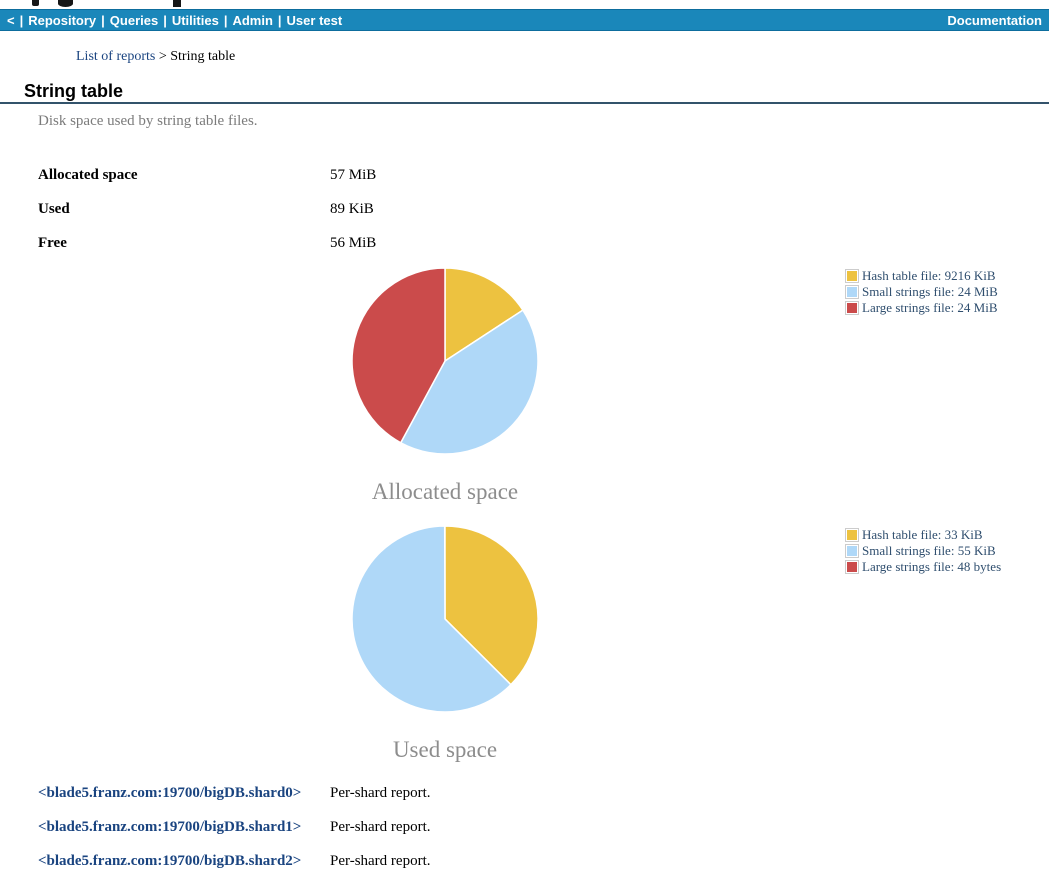 The height and width of the screenshot is (871, 1049). What do you see at coordinates (62, 20) in the screenshot?
I see `nav-item-repository: Repository` at bounding box center [62, 20].